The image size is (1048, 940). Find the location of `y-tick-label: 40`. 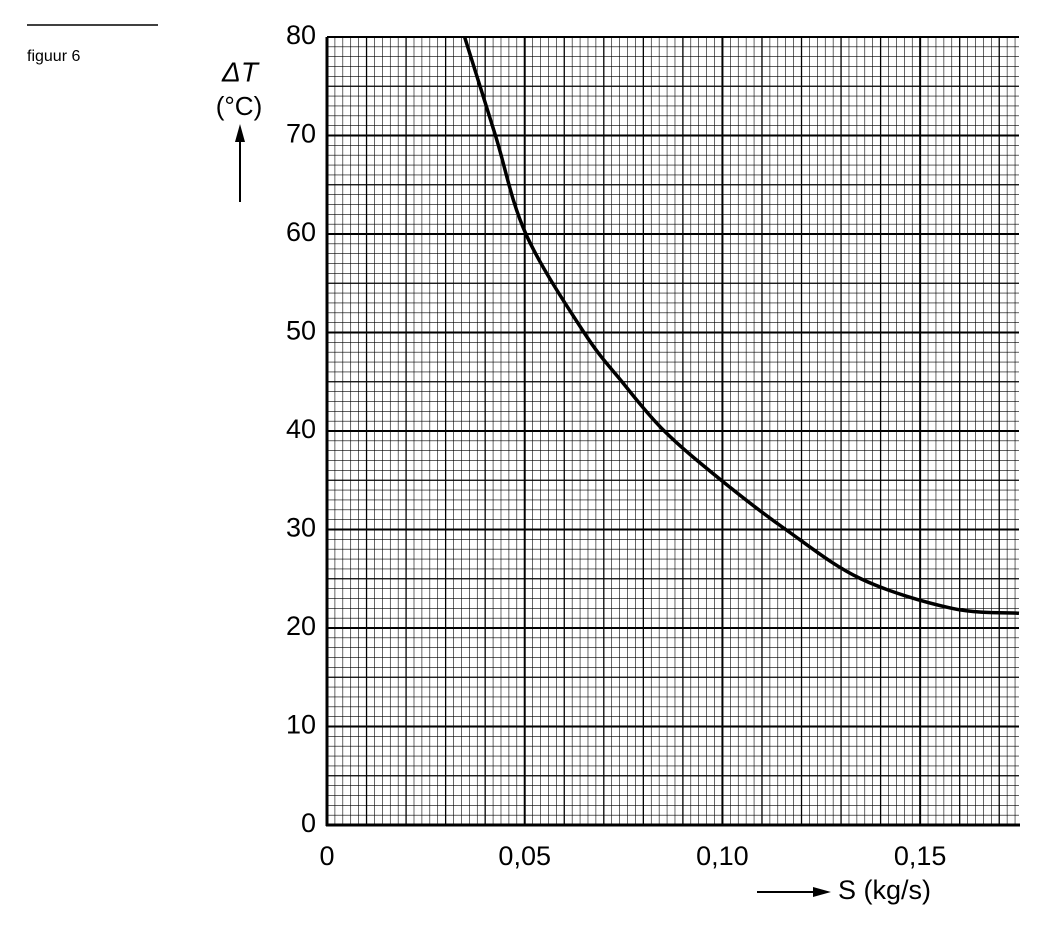

y-tick-label: 40 is located at coordinates (301, 429).